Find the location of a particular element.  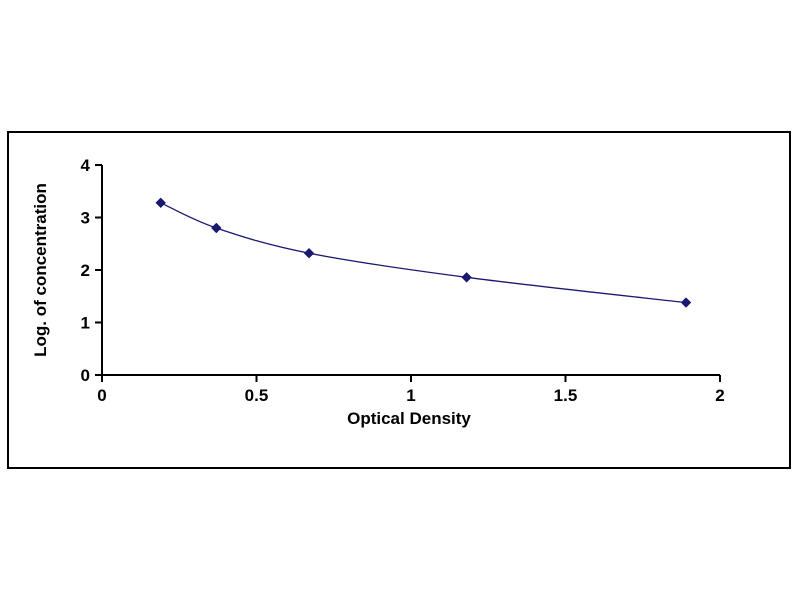

x-tick-label: 2 is located at coordinates (719, 395).